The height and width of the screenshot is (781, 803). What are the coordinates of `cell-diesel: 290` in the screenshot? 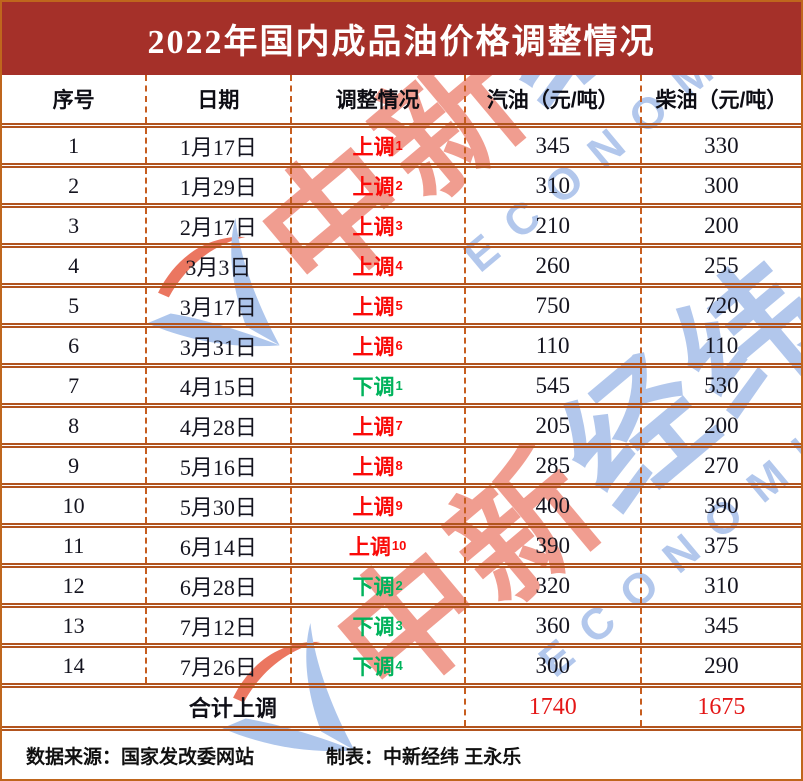 It's located at (720, 665).